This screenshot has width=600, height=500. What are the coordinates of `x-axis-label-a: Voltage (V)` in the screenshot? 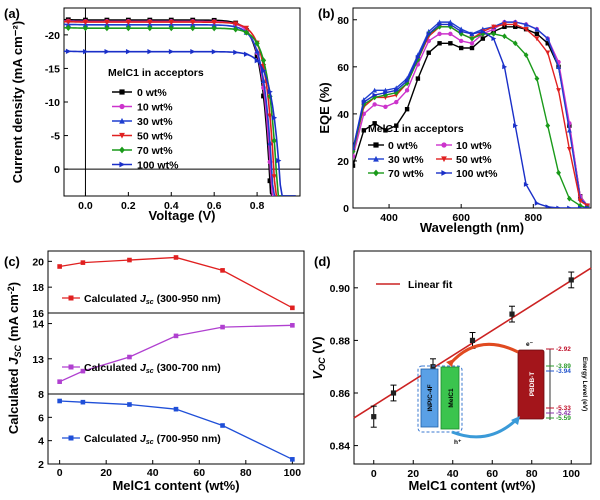 It's located at (182, 215).